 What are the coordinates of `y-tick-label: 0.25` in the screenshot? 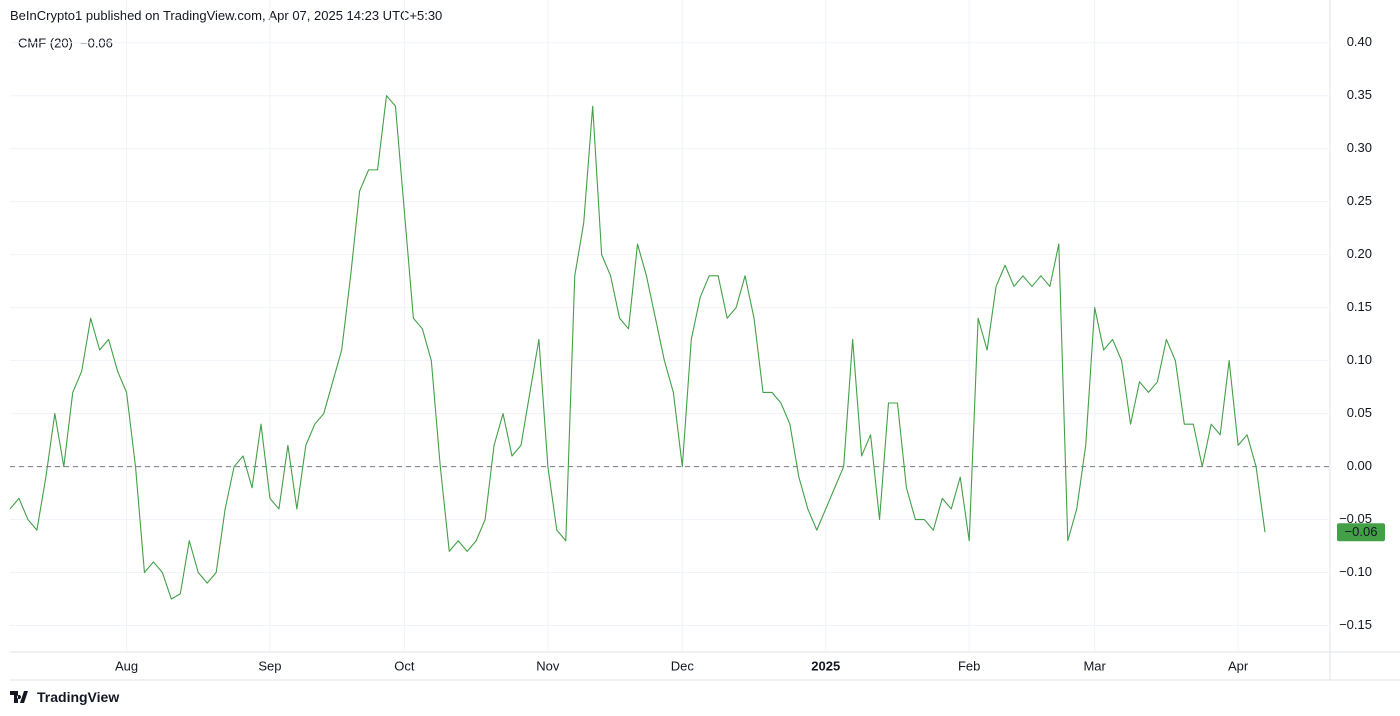 It's located at (1359, 200).